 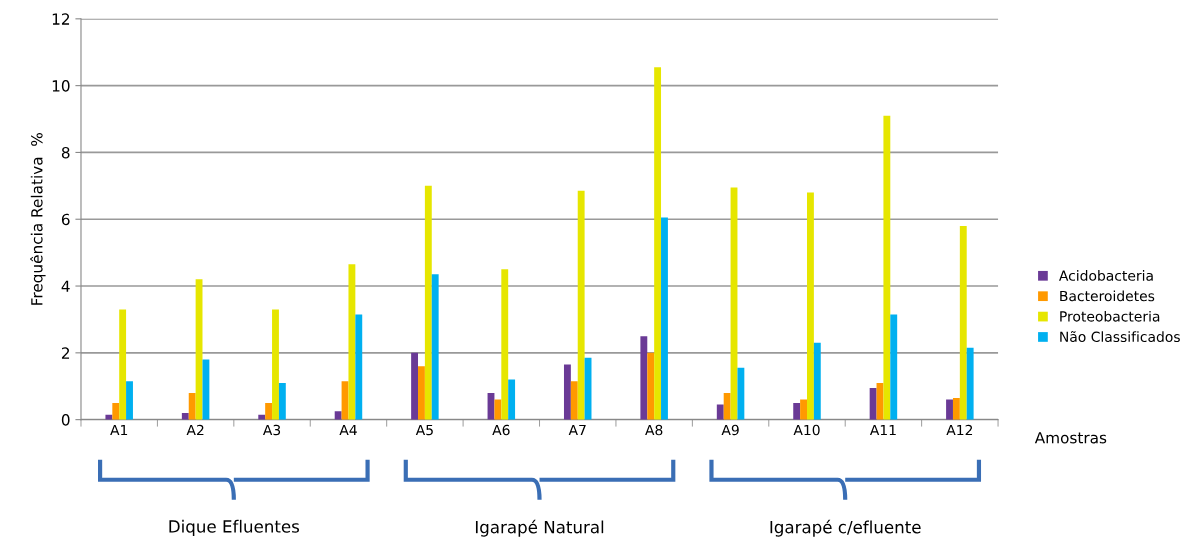 What do you see at coordinates (1110, 316) in the screenshot?
I see `legend-label: Proteobacteria` at bounding box center [1110, 316].